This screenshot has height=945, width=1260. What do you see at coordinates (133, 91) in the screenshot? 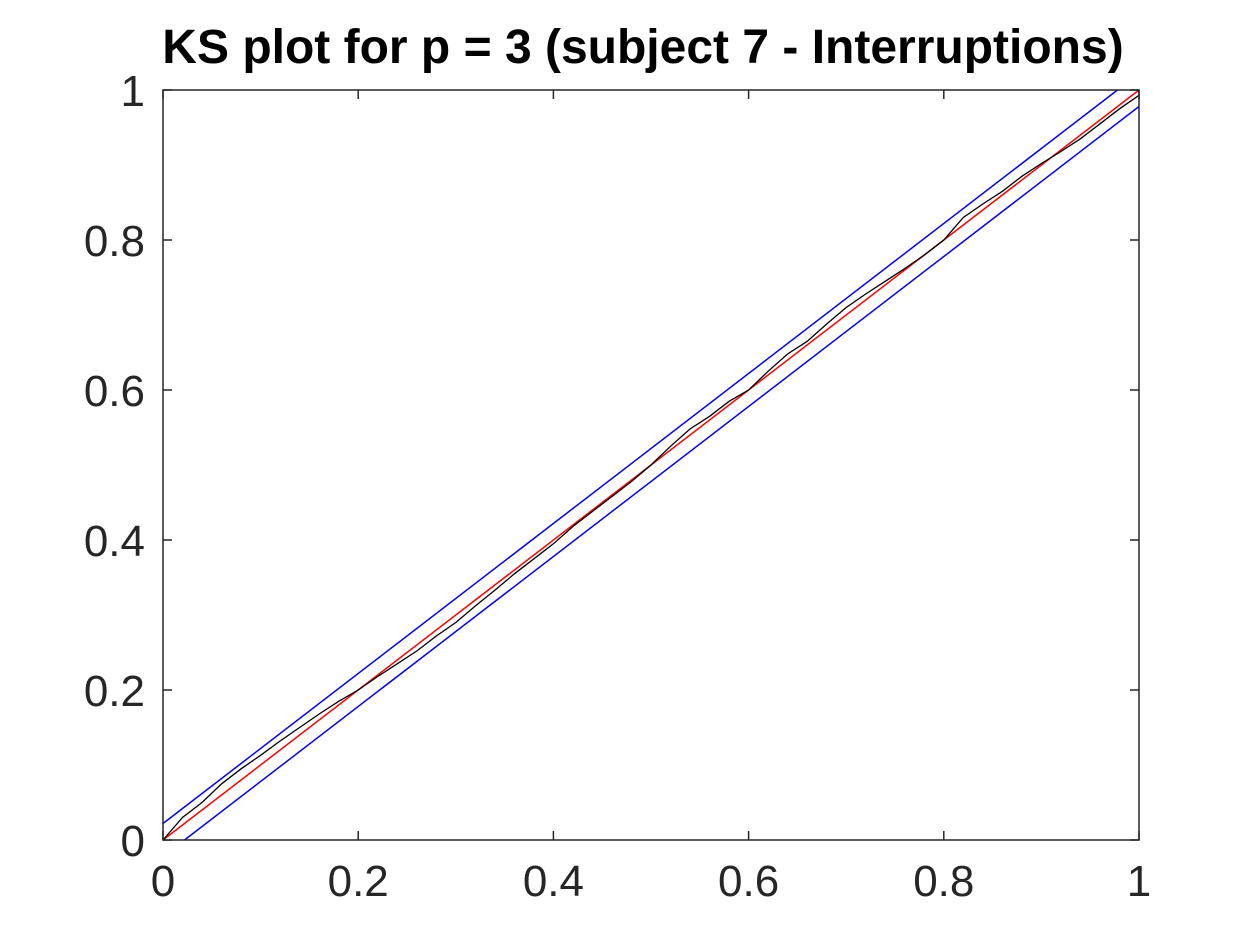
I see `y-tick-label: 1` at bounding box center [133, 91].